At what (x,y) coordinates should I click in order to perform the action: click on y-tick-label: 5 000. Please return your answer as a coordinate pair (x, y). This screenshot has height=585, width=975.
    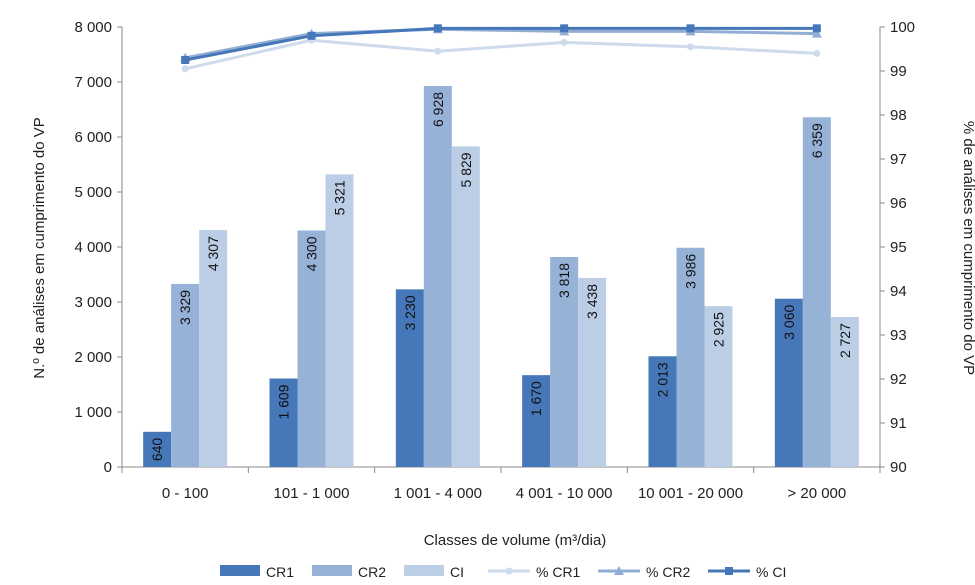
    Looking at the image, I should click on (93, 192).